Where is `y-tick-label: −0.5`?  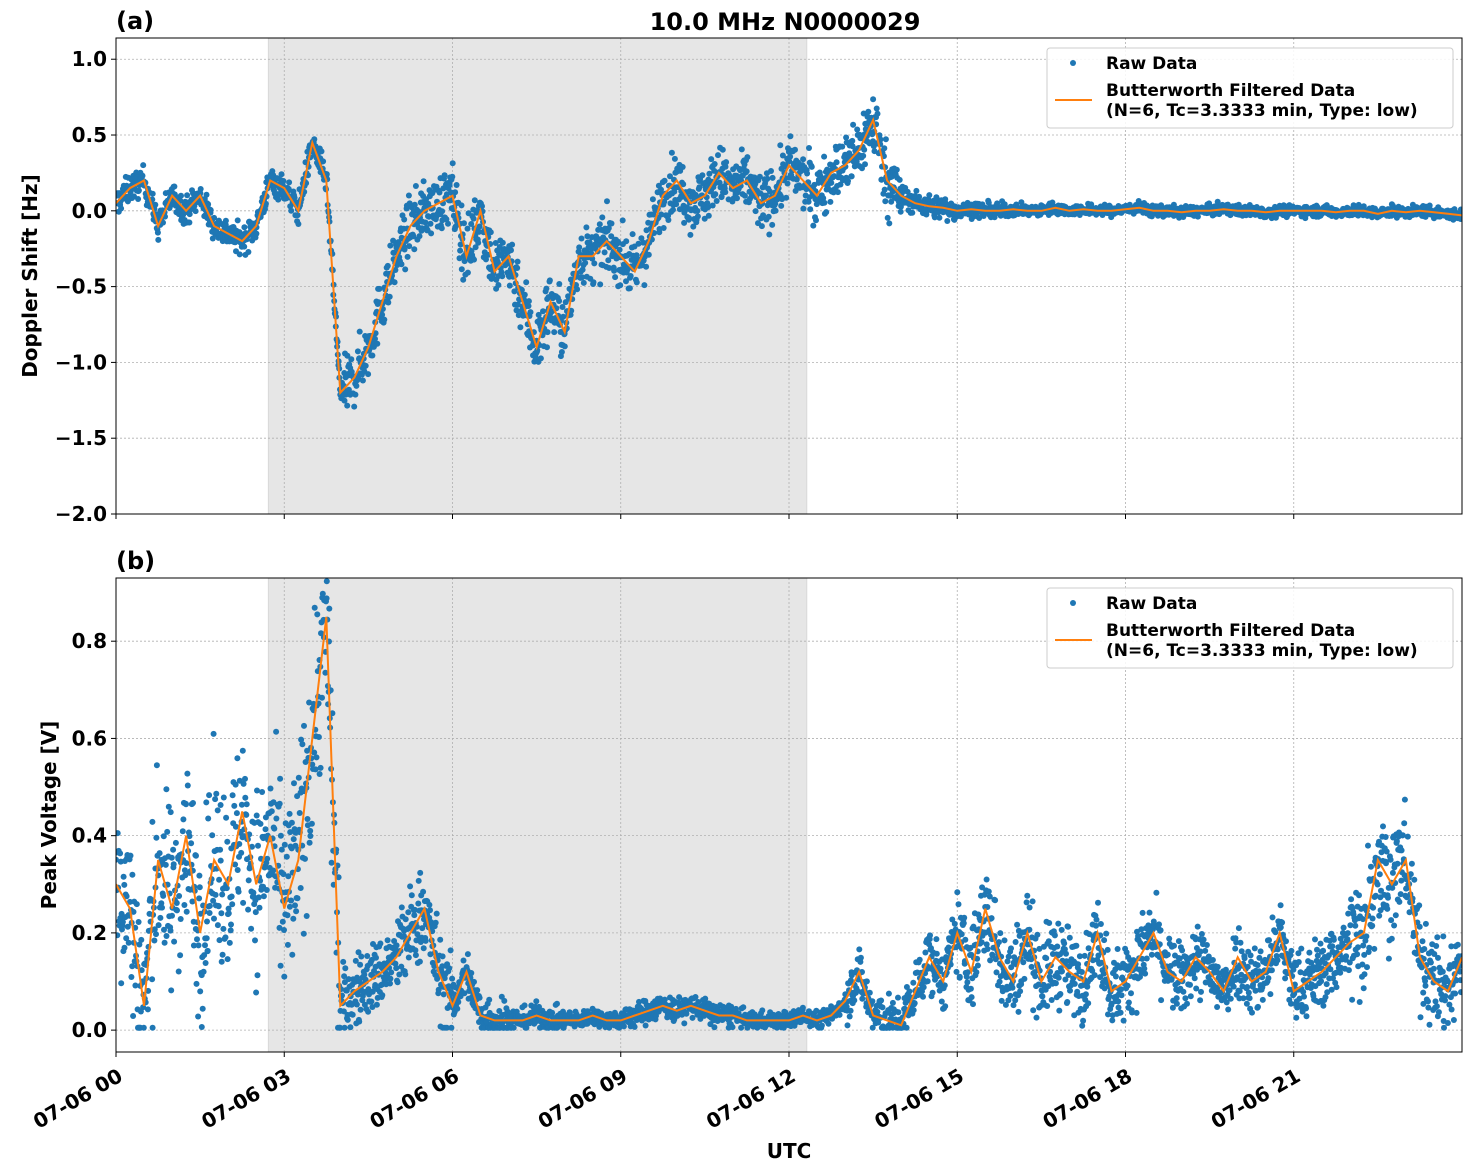
y-tick-label: −0.5 is located at coordinates (81, 287).